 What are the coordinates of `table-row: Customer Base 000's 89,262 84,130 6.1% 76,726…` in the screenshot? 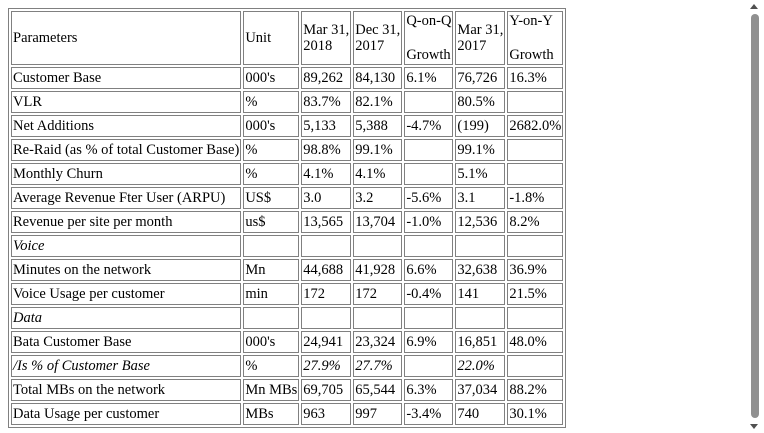 It's located at (287, 78).